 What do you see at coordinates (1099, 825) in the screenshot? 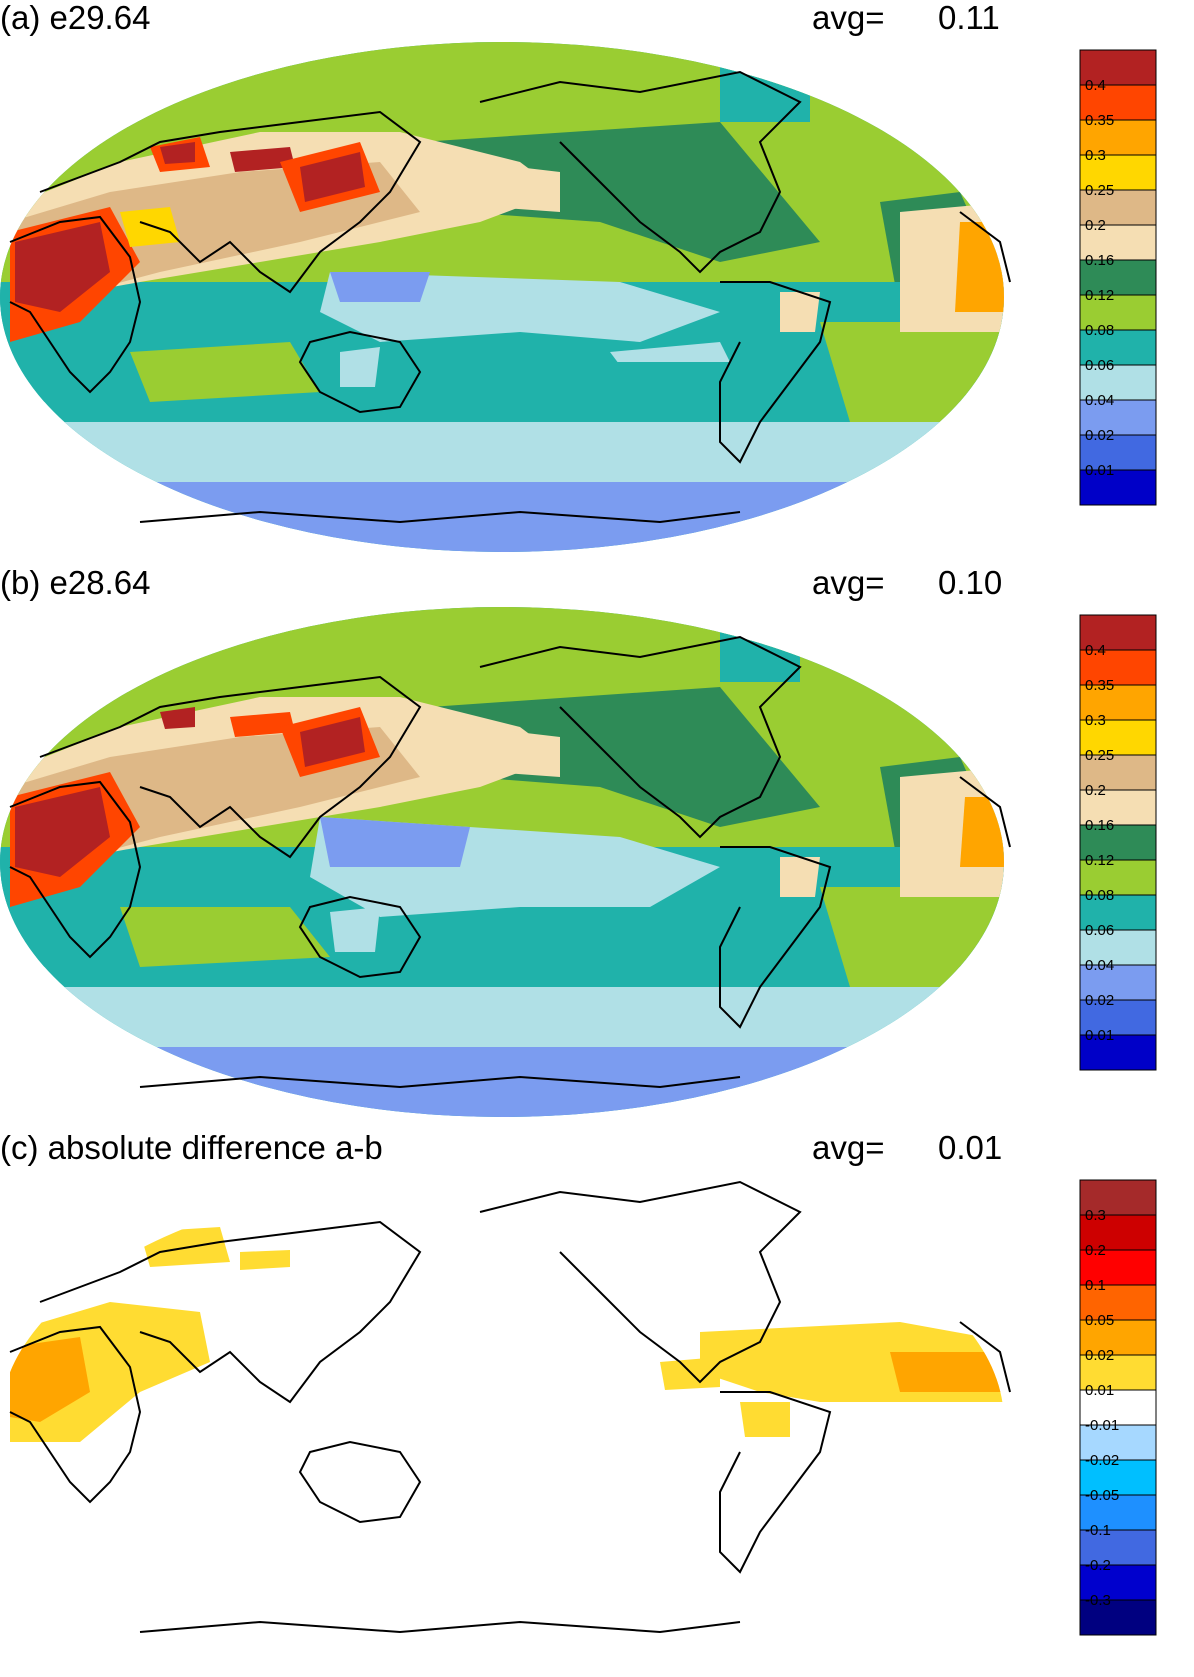
I see `colorbar-tick-label: 0.16` at bounding box center [1099, 825].